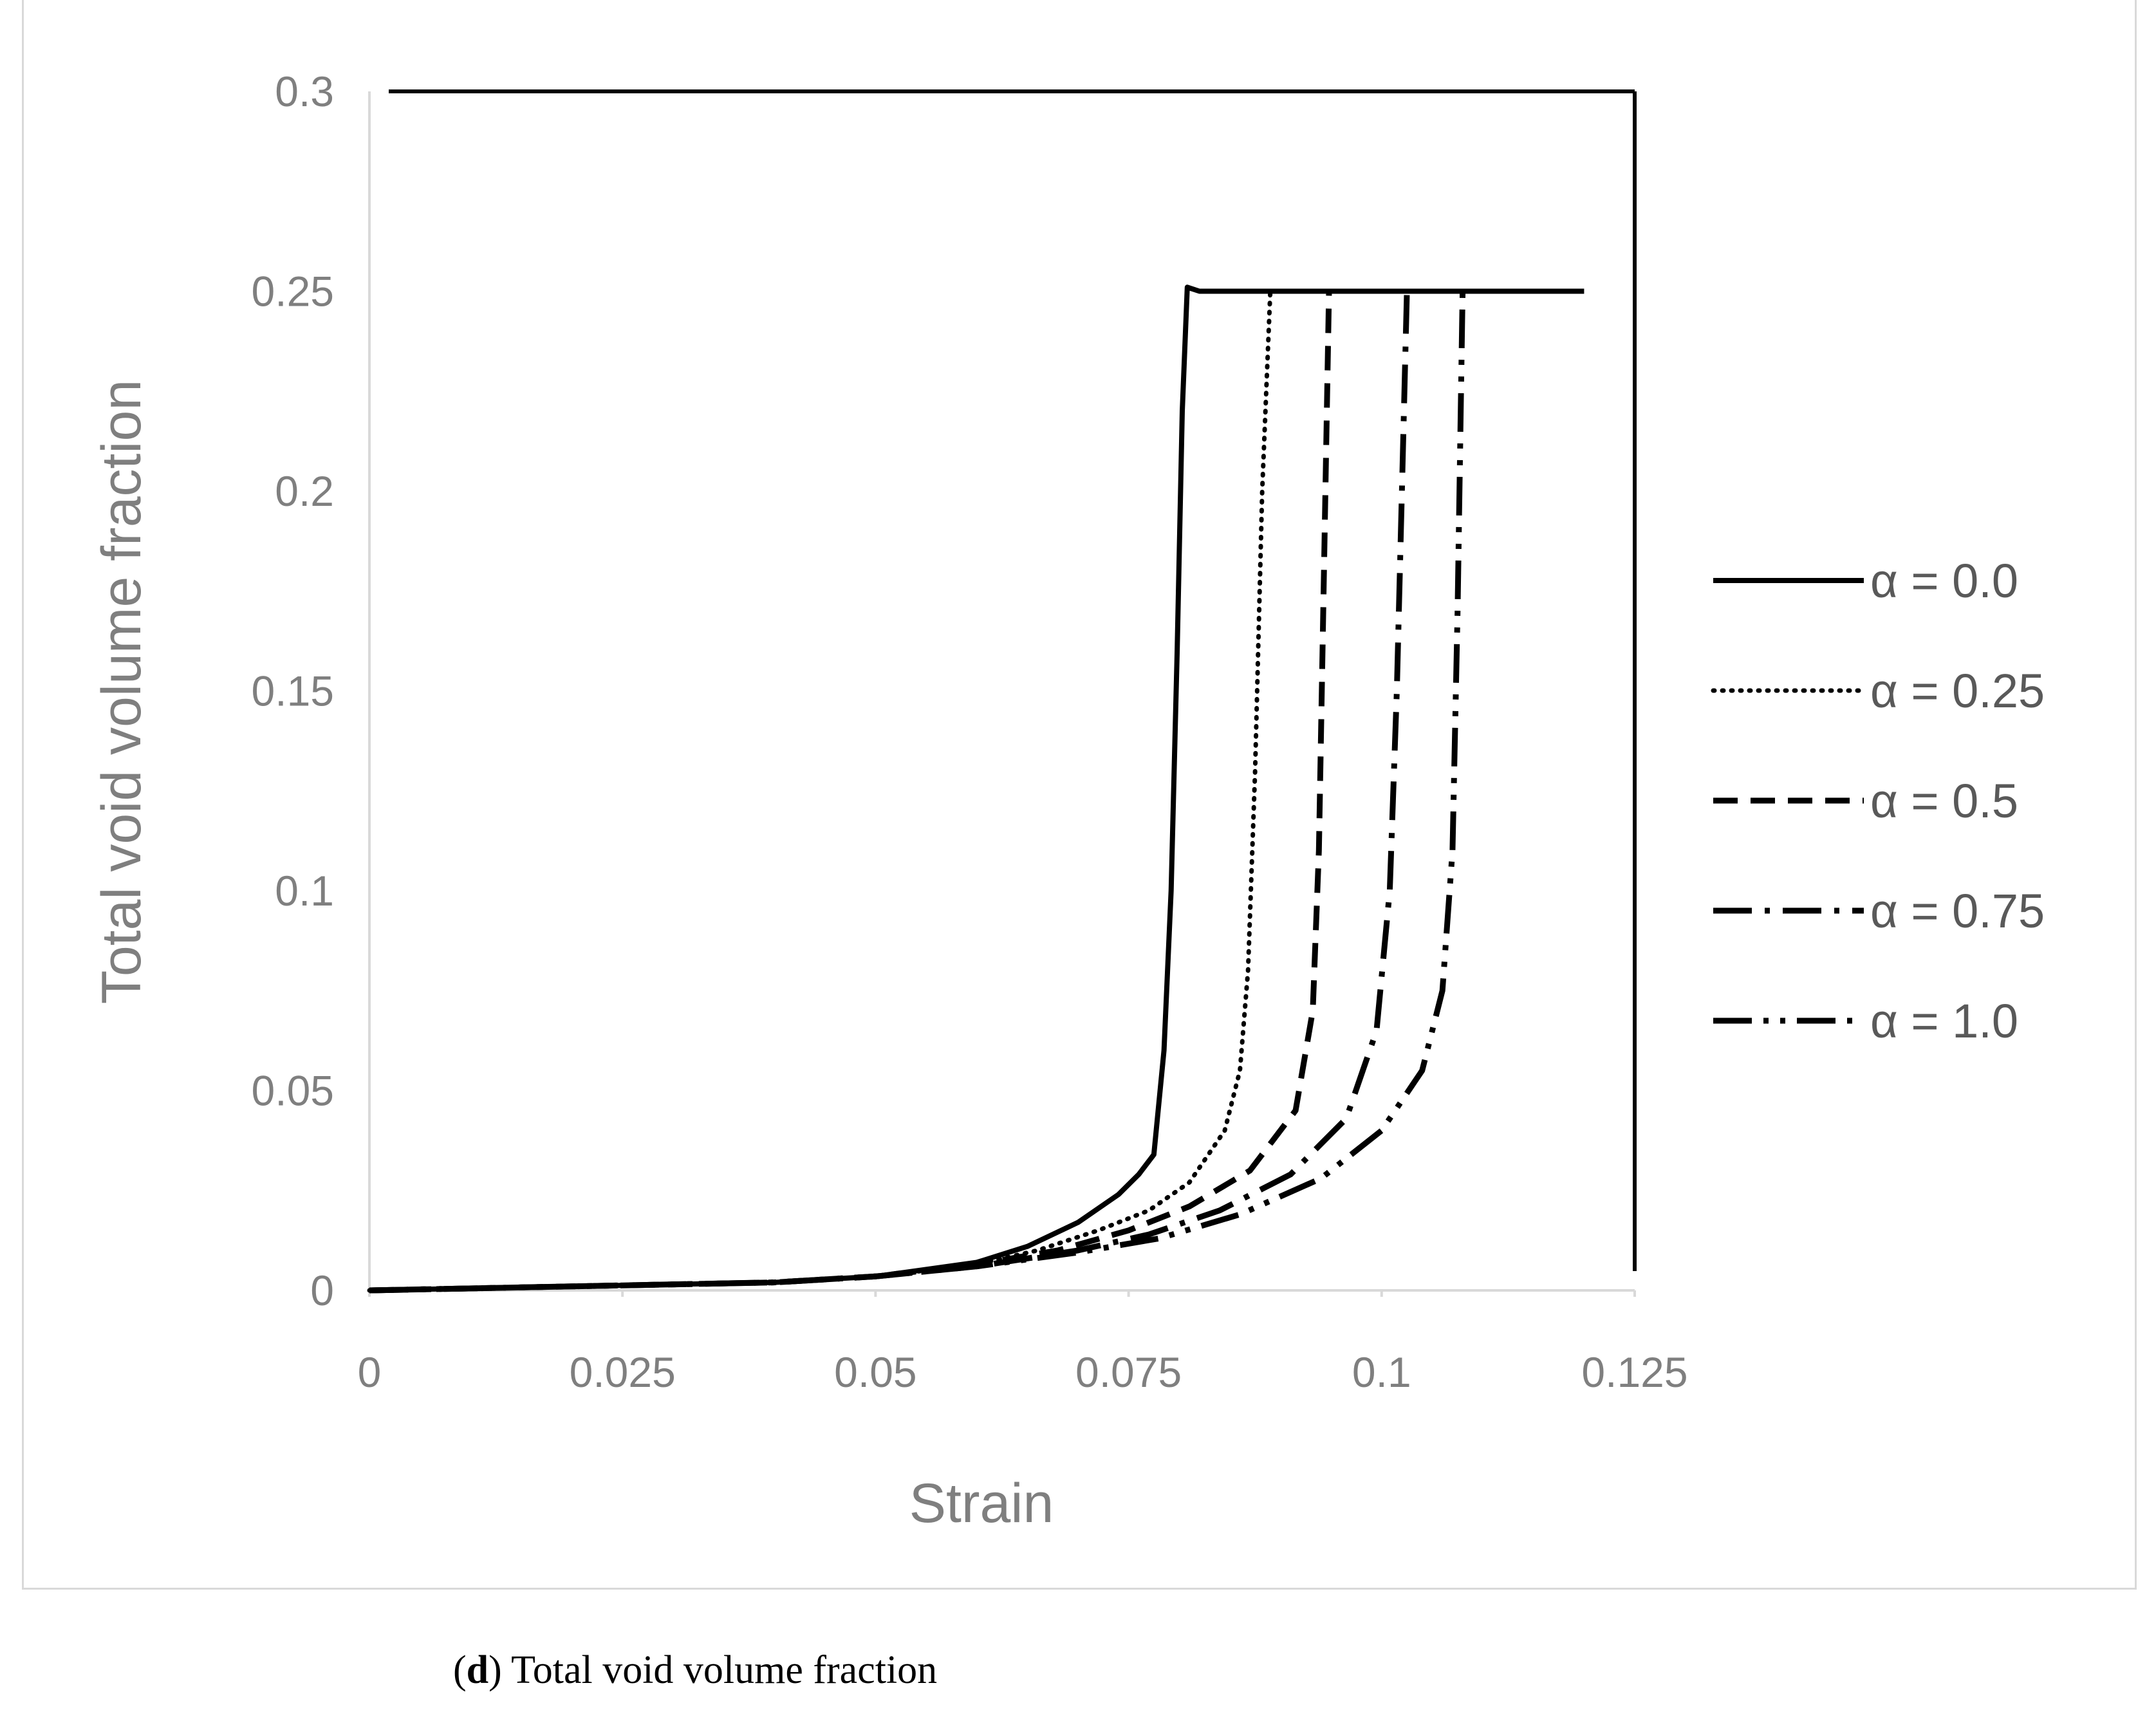  What do you see at coordinates (304, 92) in the screenshot?
I see `y-tick-label: 0.3` at bounding box center [304, 92].